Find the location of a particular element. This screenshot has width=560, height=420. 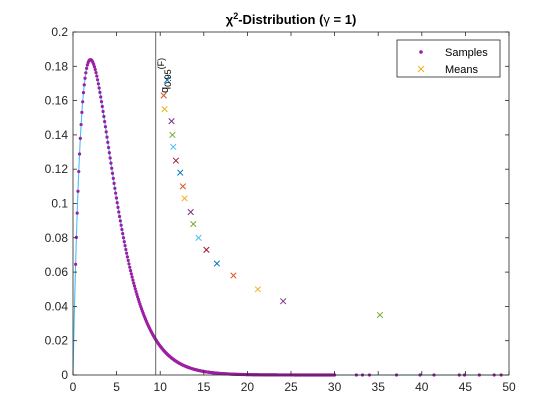

quantile-annotation: q0.95(F) is located at coordinates (164, 75).